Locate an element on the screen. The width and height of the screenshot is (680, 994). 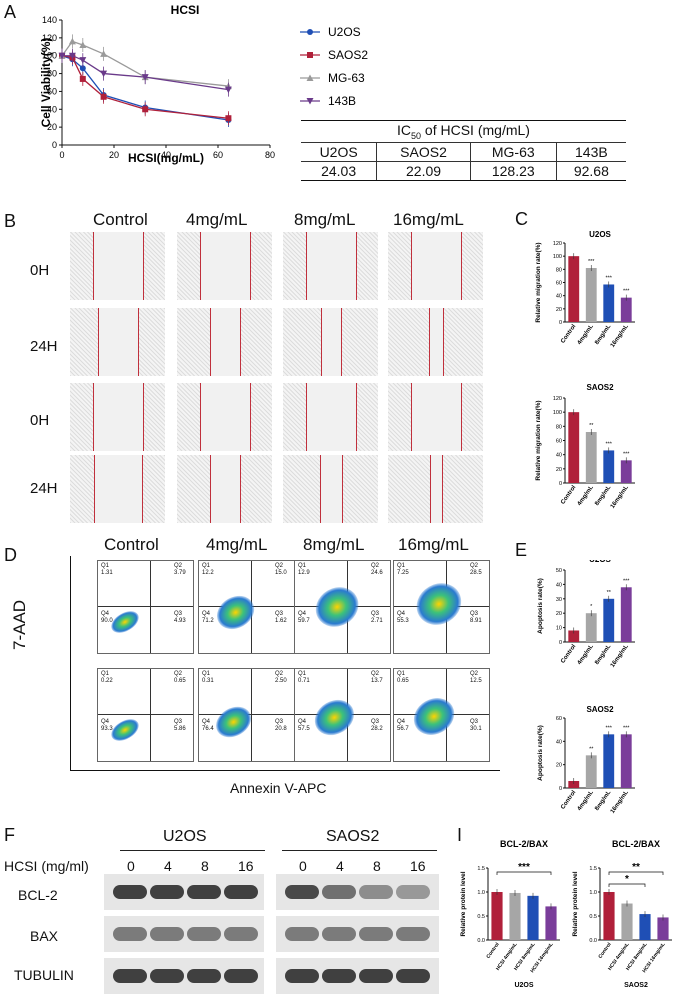
quadrant-label: Q4 57.5 is located at coordinates (304, 725).